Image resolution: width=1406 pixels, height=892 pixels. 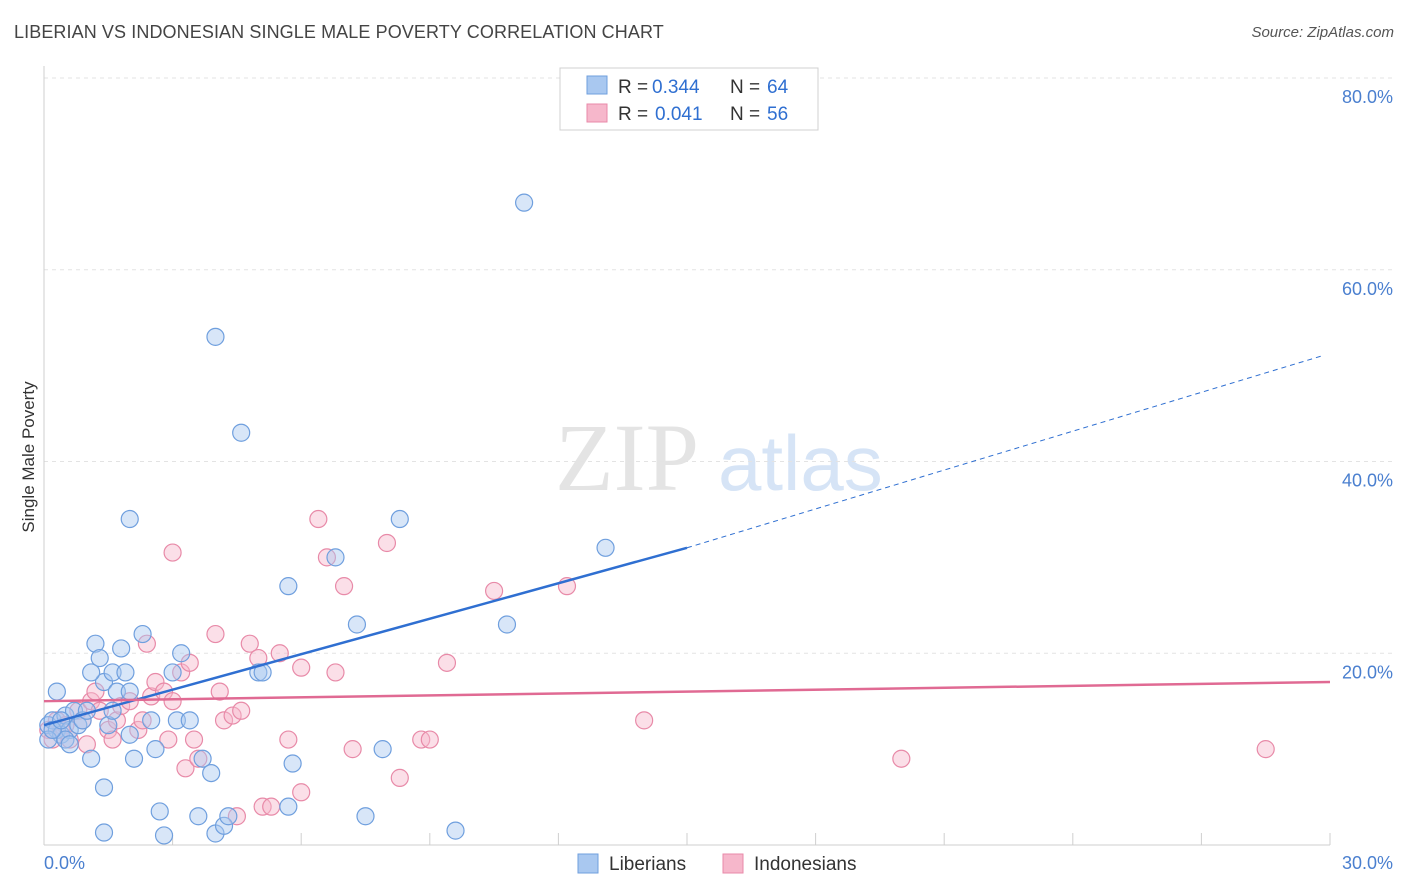 What do you see at coordinates (597, 85) in the screenshot?
I see `legend-swatch-liberian` at bounding box center [597, 85].